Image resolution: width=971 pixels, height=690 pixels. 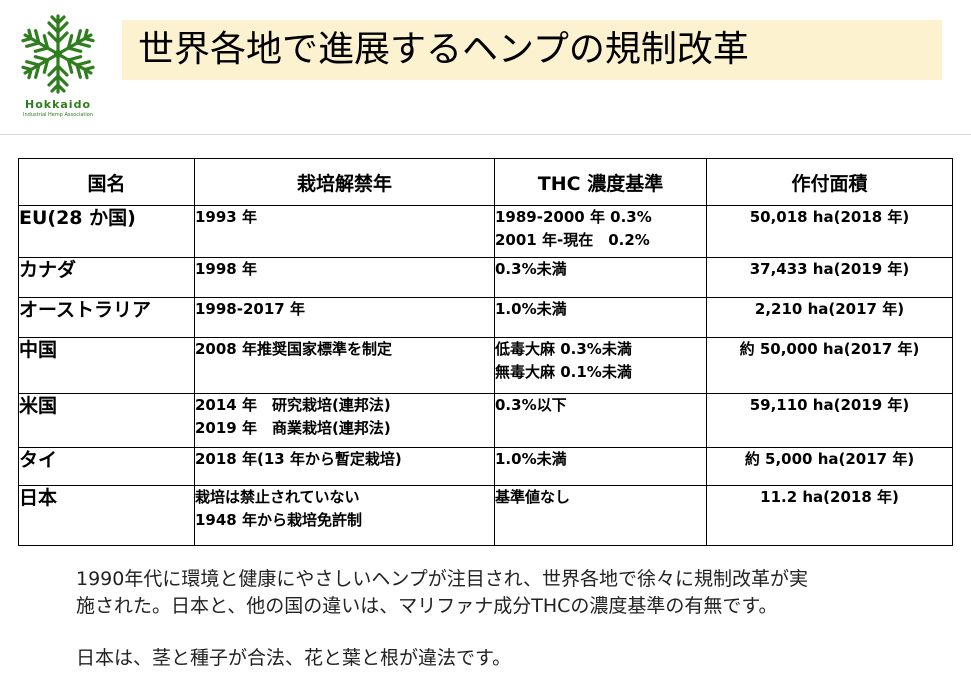 I want to click on thc-line: 0.3%以下, so click(x=531, y=405).